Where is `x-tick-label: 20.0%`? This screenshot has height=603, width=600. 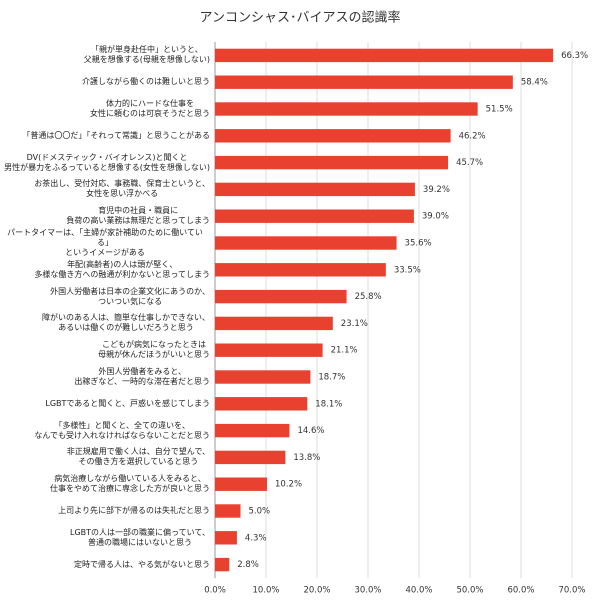
x-tick-label: 20.0% is located at coordinates (316, 591).